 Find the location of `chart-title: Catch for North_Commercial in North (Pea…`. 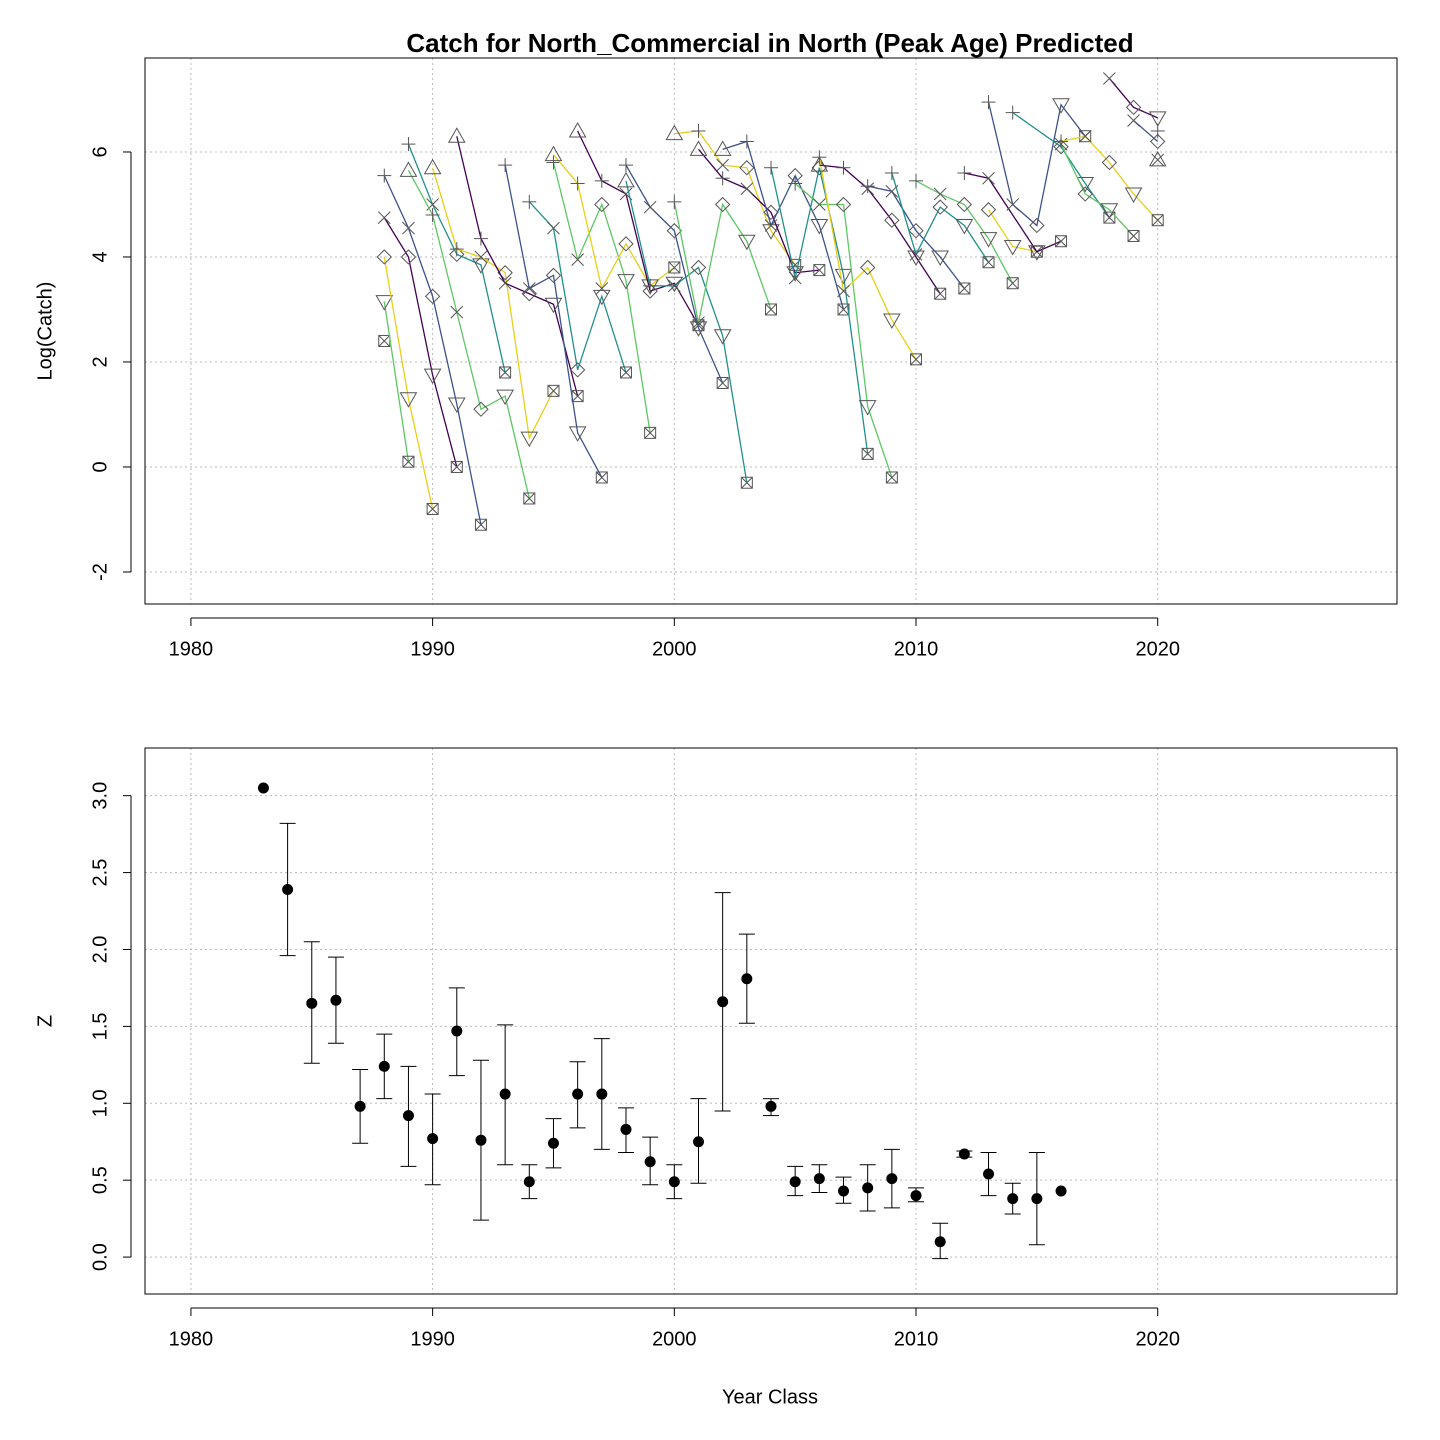

chart-title: Catch for North_Commercial in North (Pea… is located at coordinates (769, 43).